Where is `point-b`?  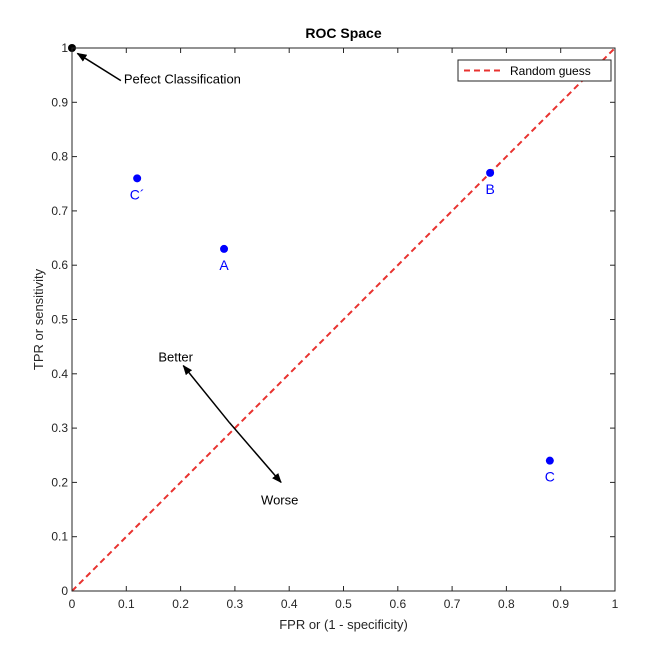 point-b is located at coordinates (490, 172).